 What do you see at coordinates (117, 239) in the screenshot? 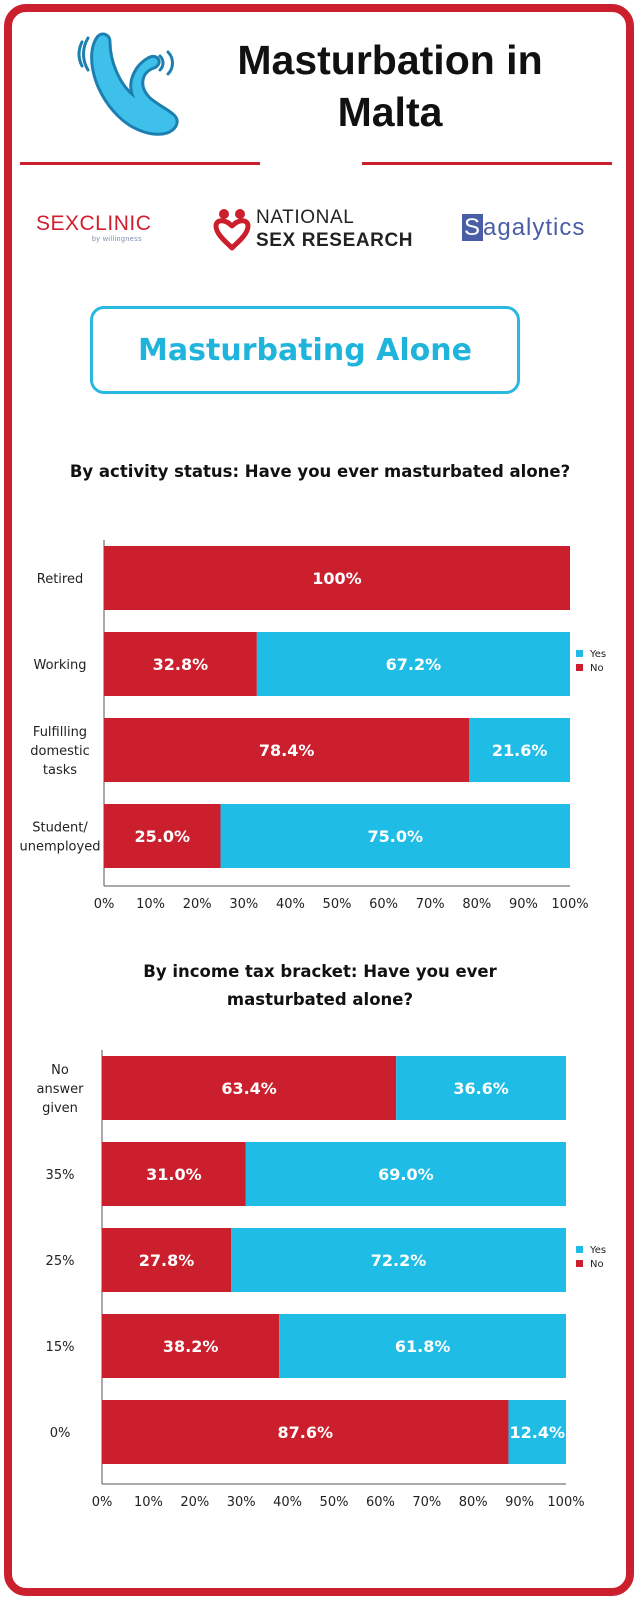
I see `sexclinic-logo-subtext: by willingness` at bounding box center [117, 239].